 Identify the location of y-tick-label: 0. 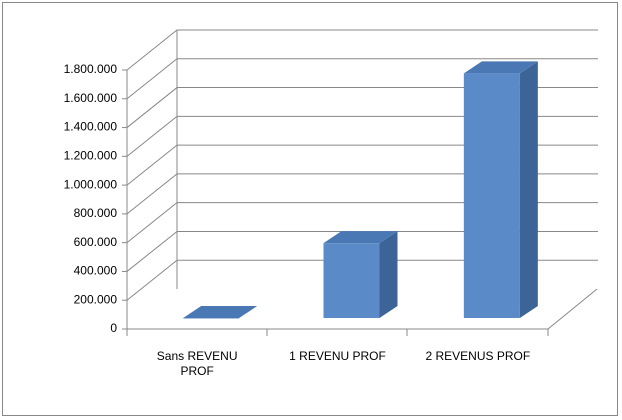
(113, 328).